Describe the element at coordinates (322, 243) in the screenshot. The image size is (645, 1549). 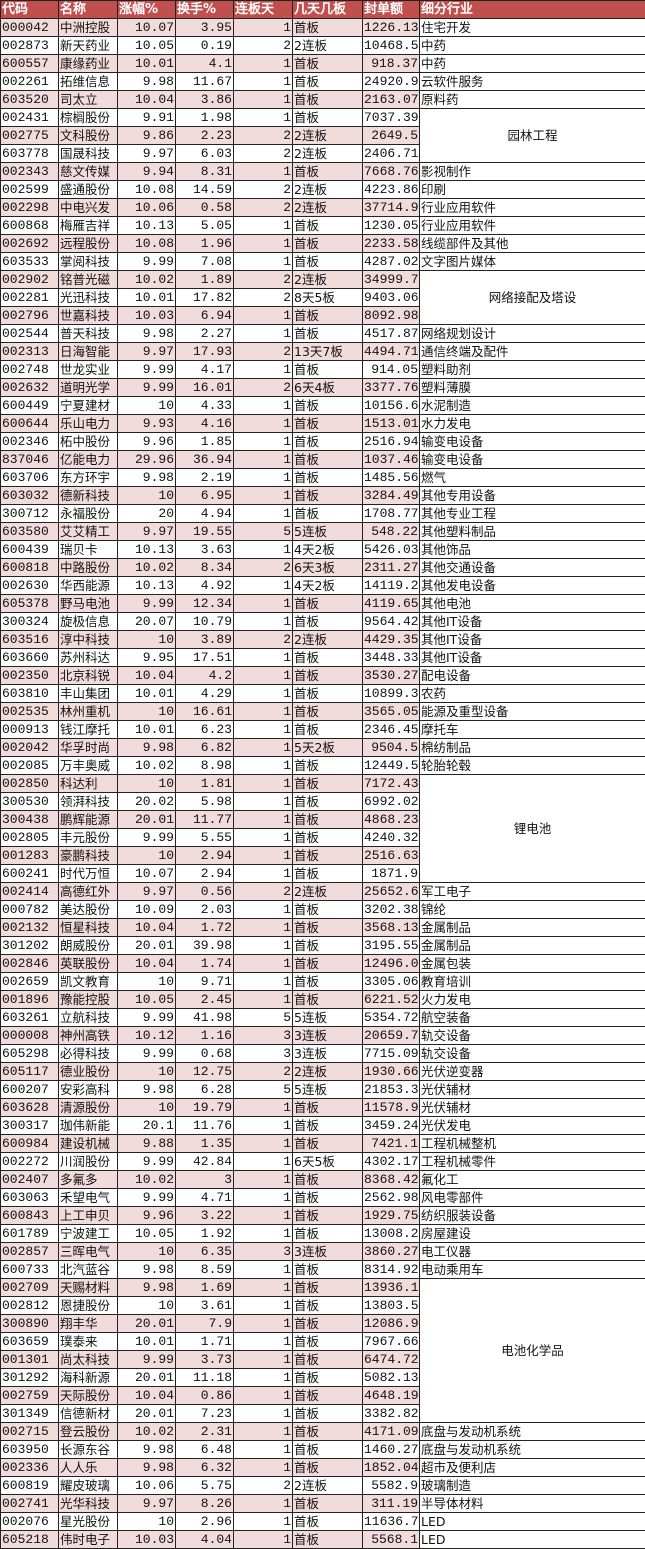
I see `table-row: 002692 远程股份 10.08 1.96 1 首板 2233.58 线缆部件及其他` at that location.